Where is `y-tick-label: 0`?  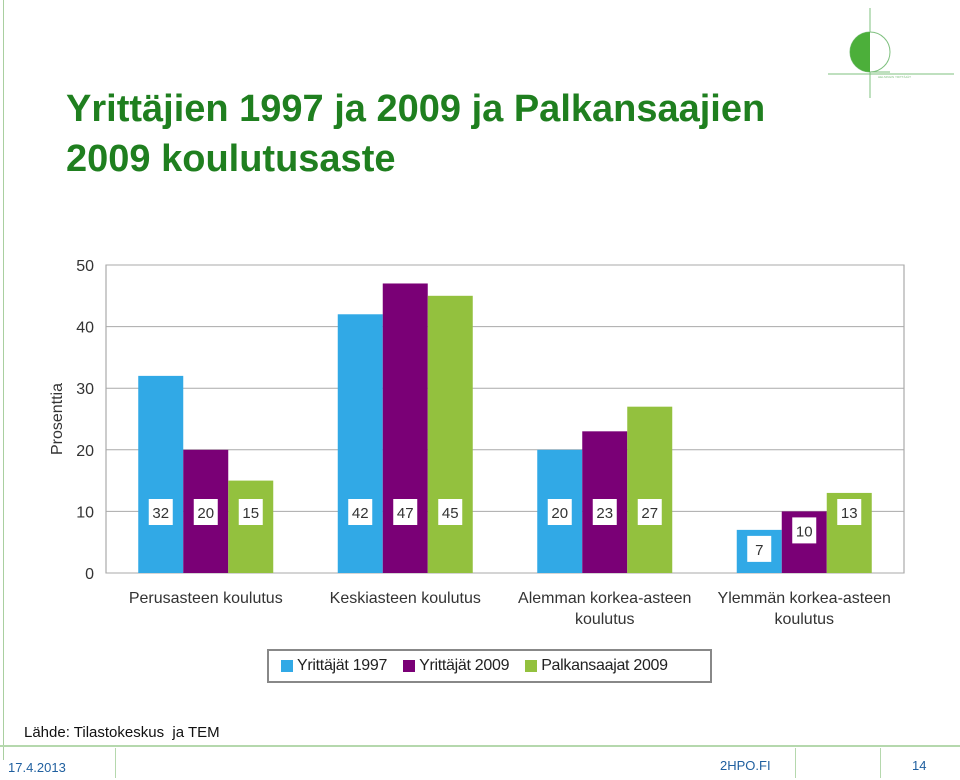
y-tick-label: 0 is located at coordinates (89, 574).